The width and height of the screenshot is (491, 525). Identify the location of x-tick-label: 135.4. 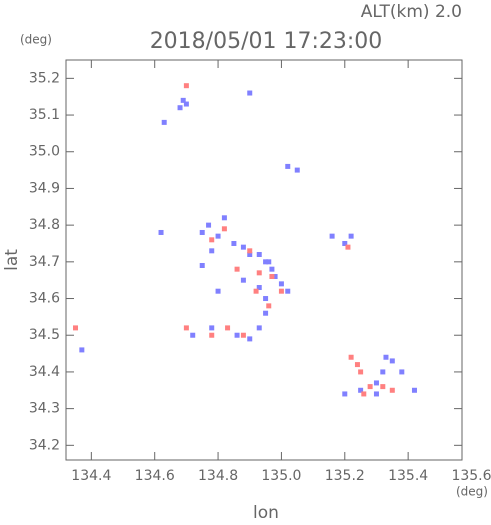
(408, 476).